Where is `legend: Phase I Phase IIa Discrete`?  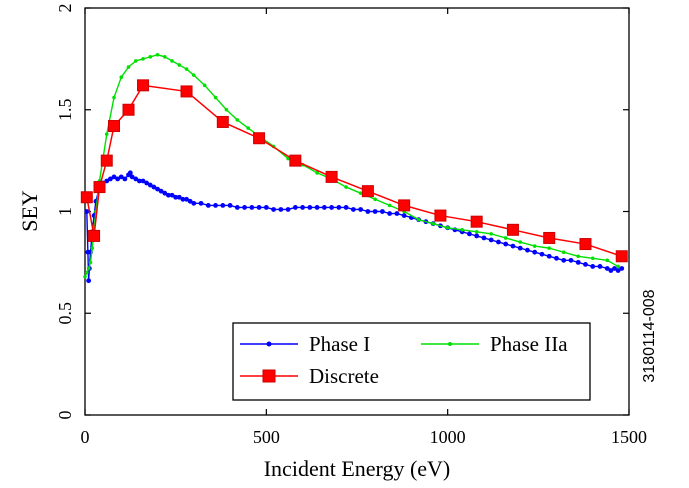 legend: Phase I Phase IIa Discrete is located at coordinates (411, 361).